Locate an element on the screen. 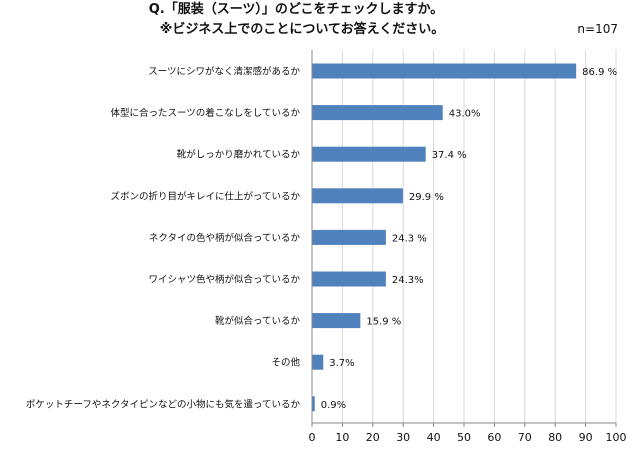  category-label: 体型に合ったスーツの着こなしをしているか is located at coordinates (205, 113).